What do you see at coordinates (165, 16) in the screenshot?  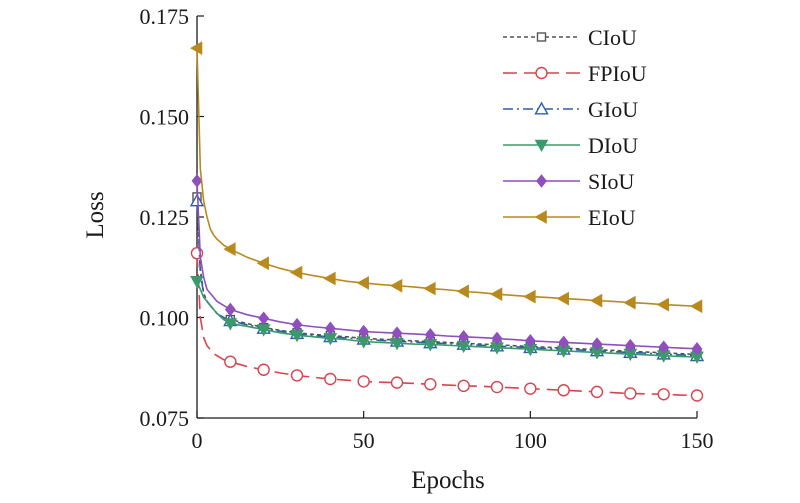 I see `y-tick-label: 0.175` at bounding box center [165, 16].